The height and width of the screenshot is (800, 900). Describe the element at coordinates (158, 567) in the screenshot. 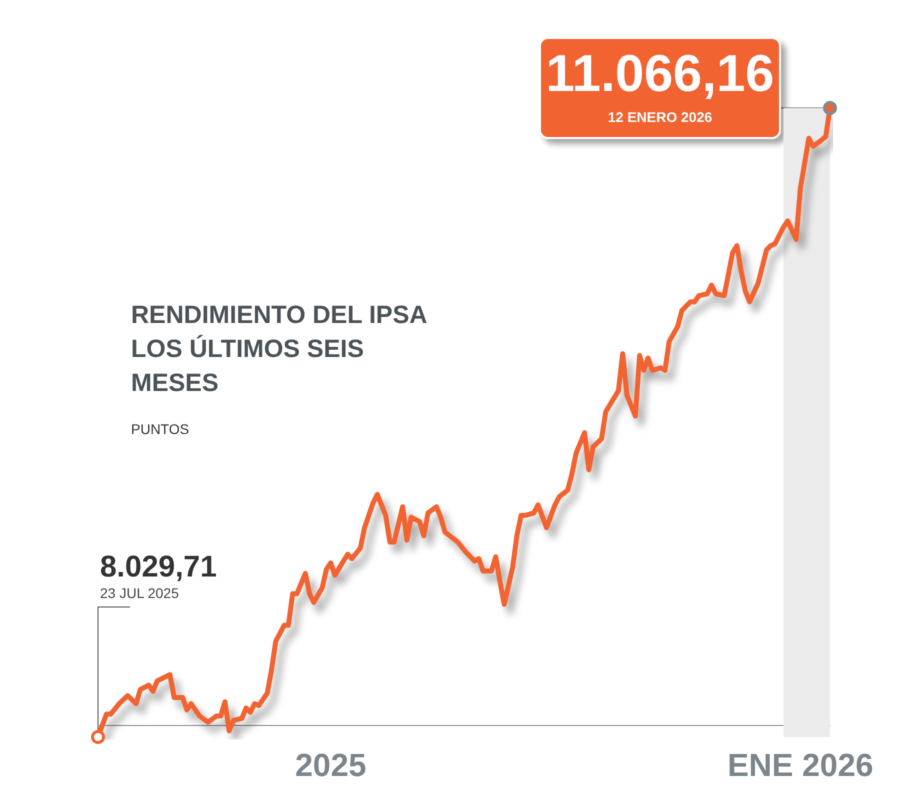

I see `annotation: 8.029,71` at that location.